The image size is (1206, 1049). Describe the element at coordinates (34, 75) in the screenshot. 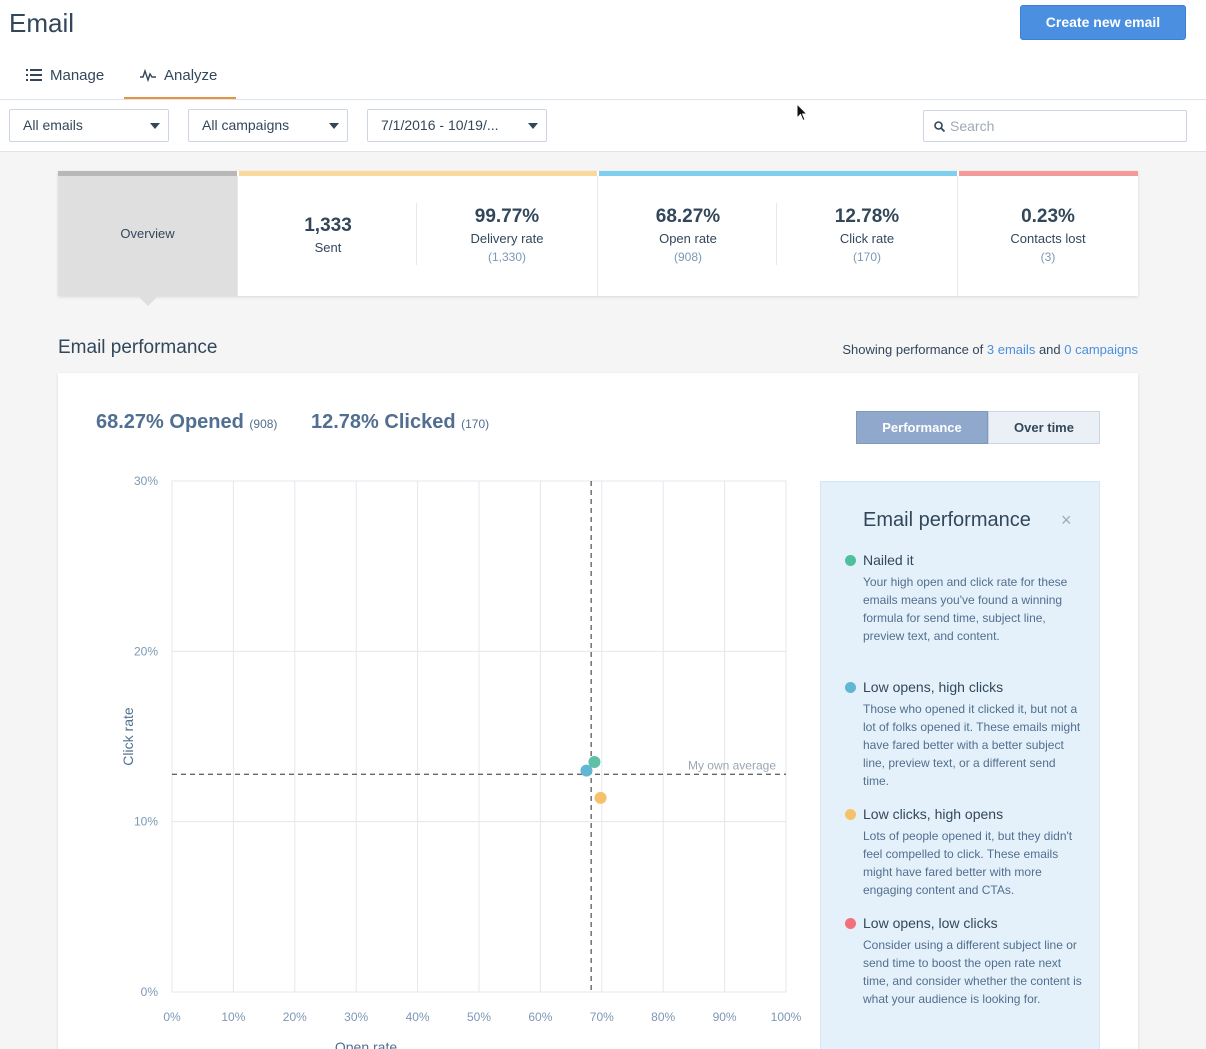

I see `list-icon` at that location.